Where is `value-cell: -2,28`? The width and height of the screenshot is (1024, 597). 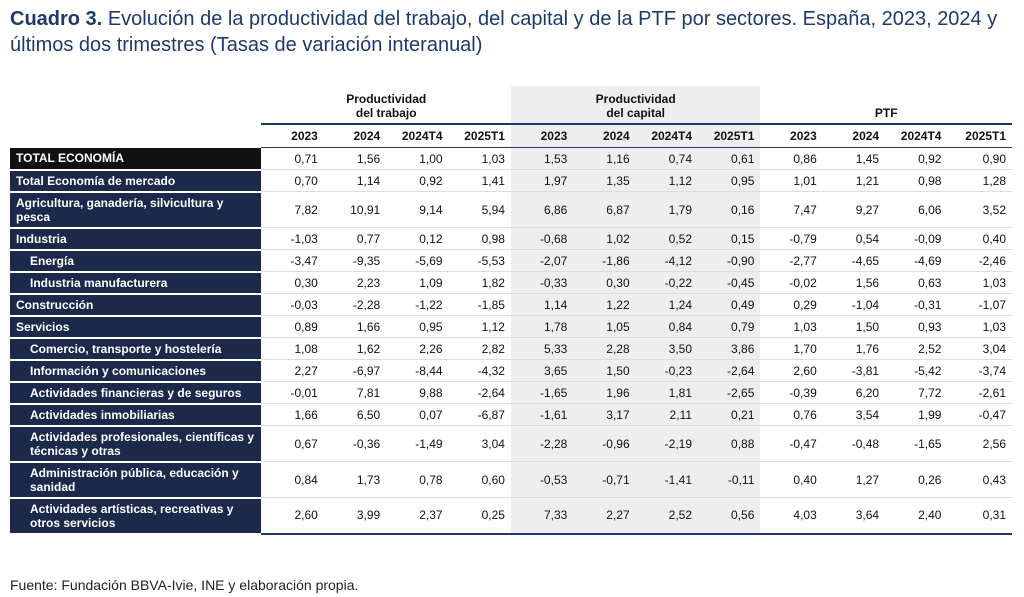 value-cell: -2,28 is located at coordinates (542, 443).